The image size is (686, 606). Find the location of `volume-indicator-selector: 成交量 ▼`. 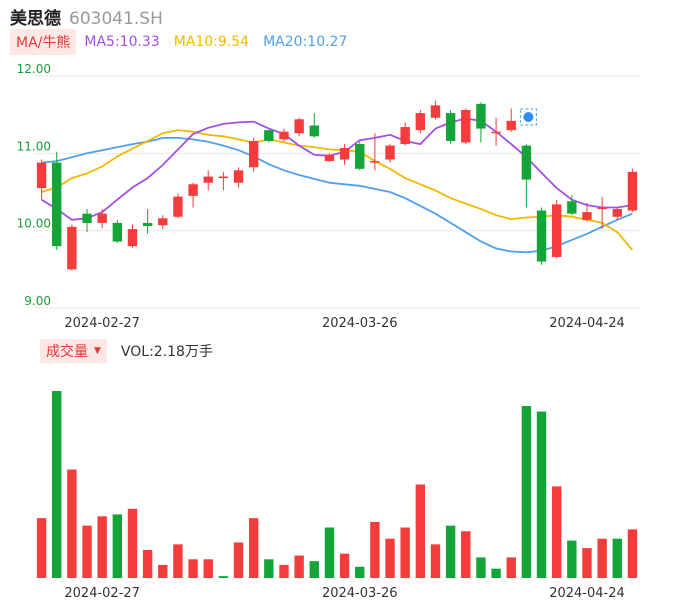

volume-indicator-selector: 成交量 ▼ is located at coordinates (73, 351).